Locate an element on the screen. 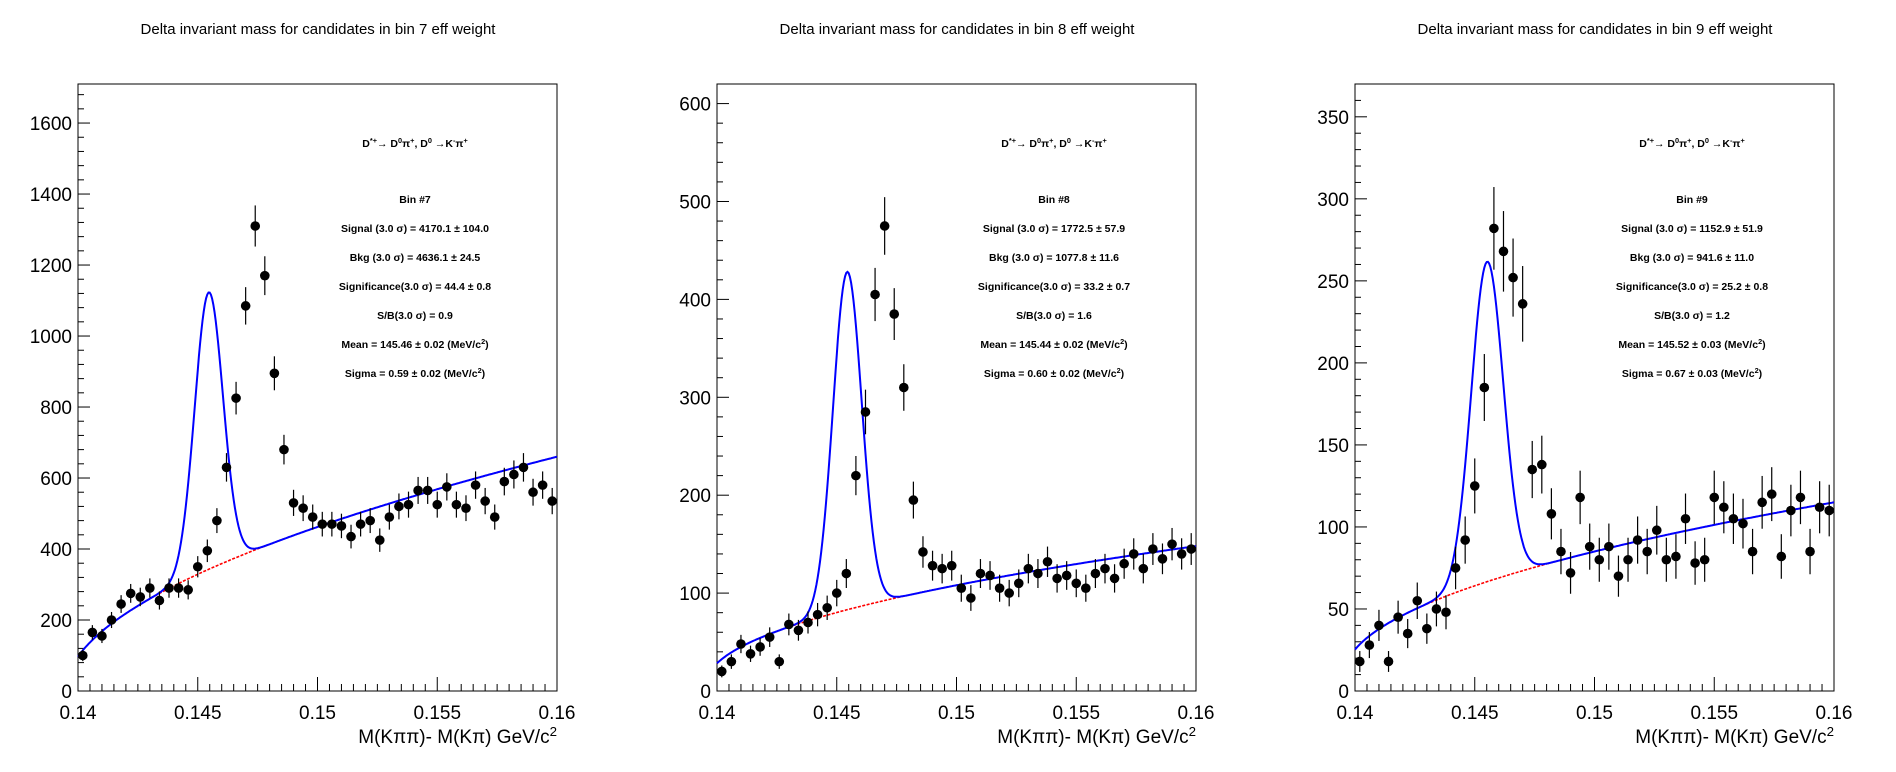 Image resolution: width=1896 pixels, height=772 pixels. sb-stat: S/B(3.0 σ) = 1.6 is located at coordinates (1054, 316).